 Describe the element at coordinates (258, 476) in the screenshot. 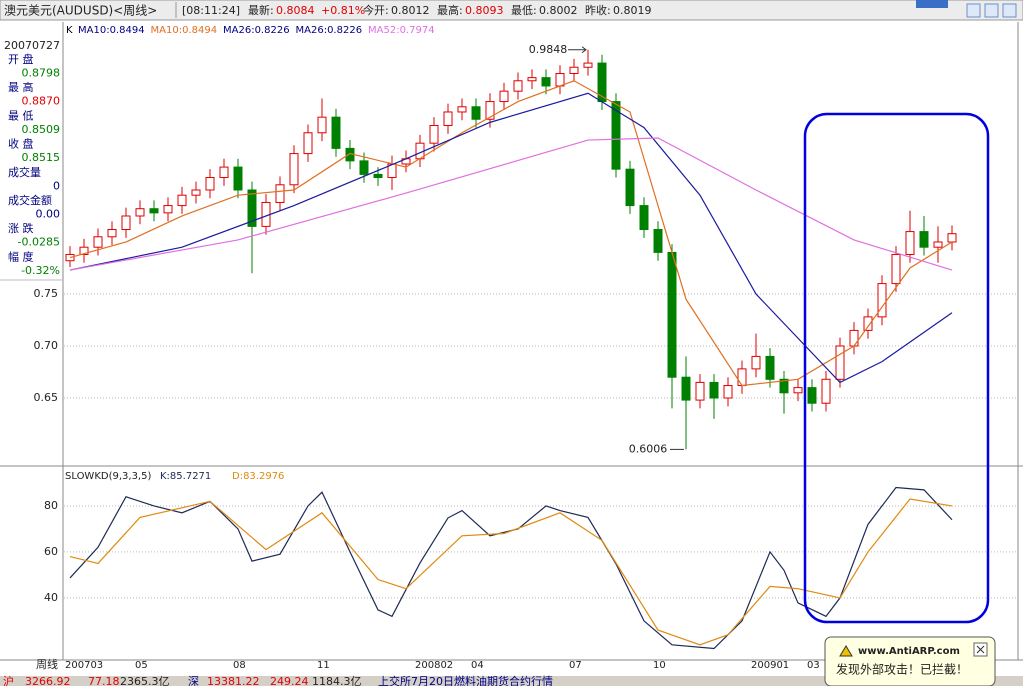

I see `indicator-d: D:83.2976` at that location.